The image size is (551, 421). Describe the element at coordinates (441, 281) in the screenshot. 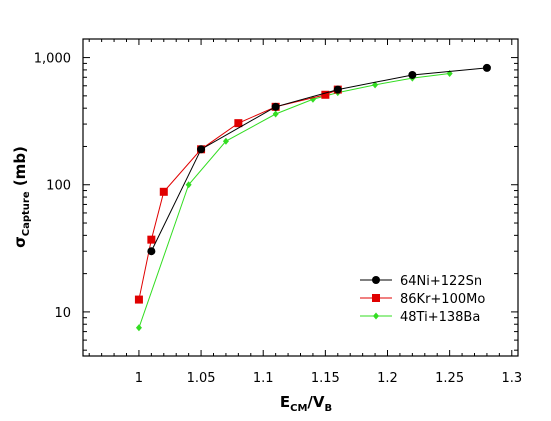

I see `legend-label: 64Ni+122Sn` at that location.